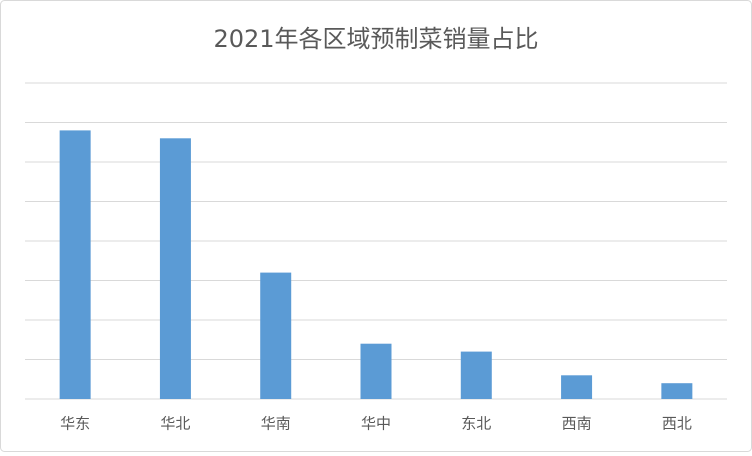 This screenshot has width=752, height=456. What do you see at coordinates (476, 424) in the screenshot?
I see `x-tick-label: 东北` at bounding box center [476, 424].